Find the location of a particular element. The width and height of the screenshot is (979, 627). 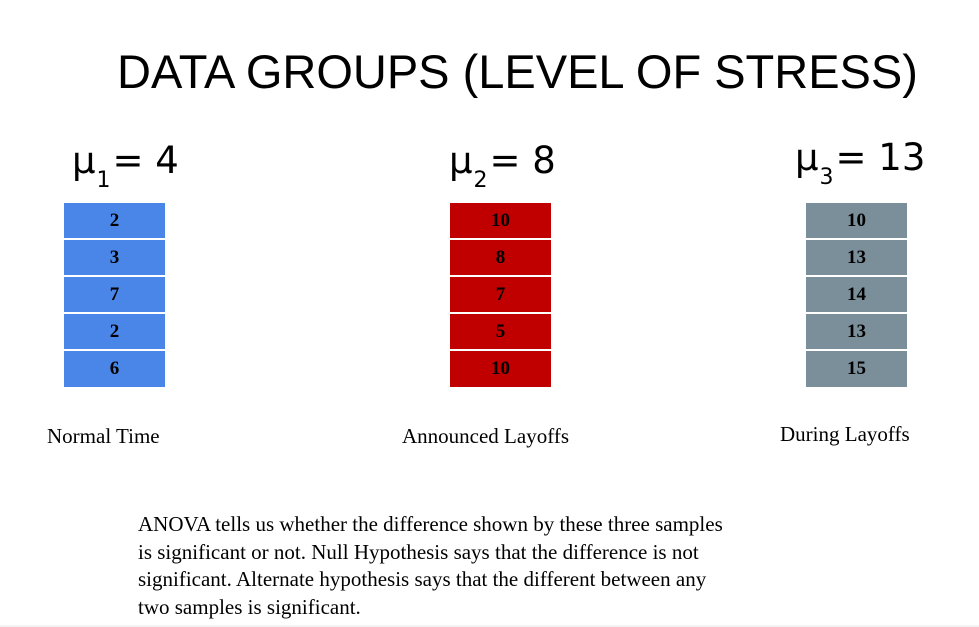

group-1-column: 2 3 7 2 6 is located at coordinates (114, 295).